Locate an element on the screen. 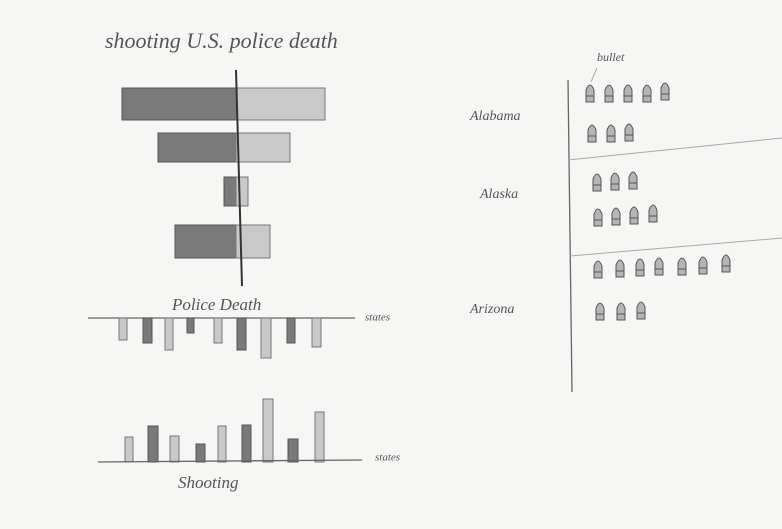 The width and height of the screenshot is (782, 529). annotation: bullet is located at coordinates (611, 57).